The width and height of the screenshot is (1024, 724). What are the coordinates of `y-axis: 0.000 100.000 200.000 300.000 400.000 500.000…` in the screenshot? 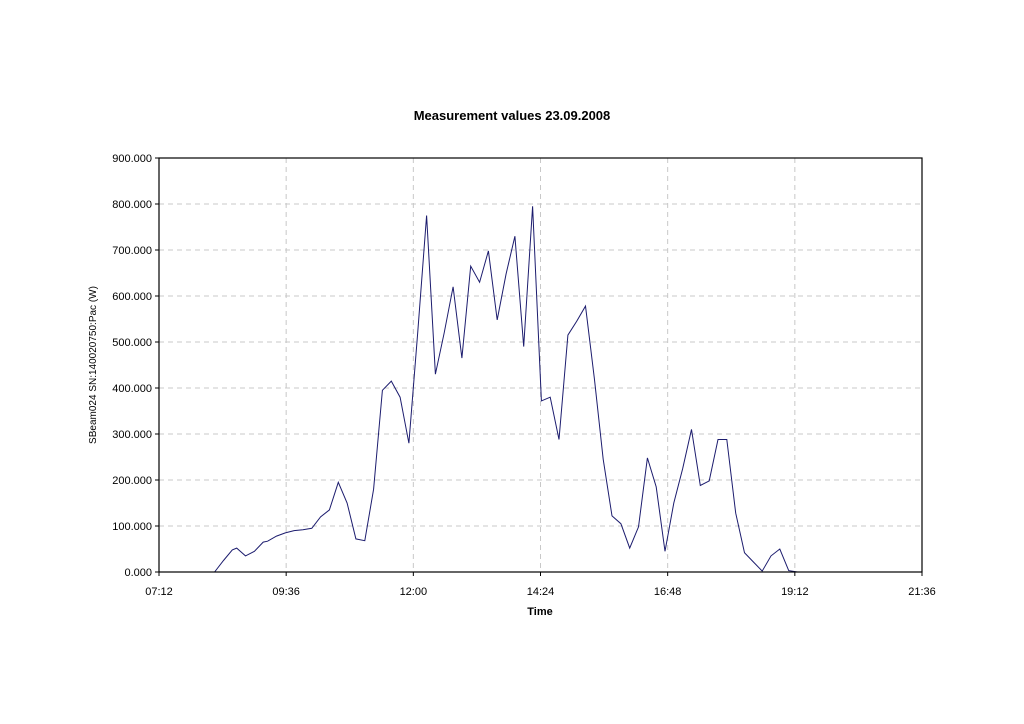 It's located at (135, 366).